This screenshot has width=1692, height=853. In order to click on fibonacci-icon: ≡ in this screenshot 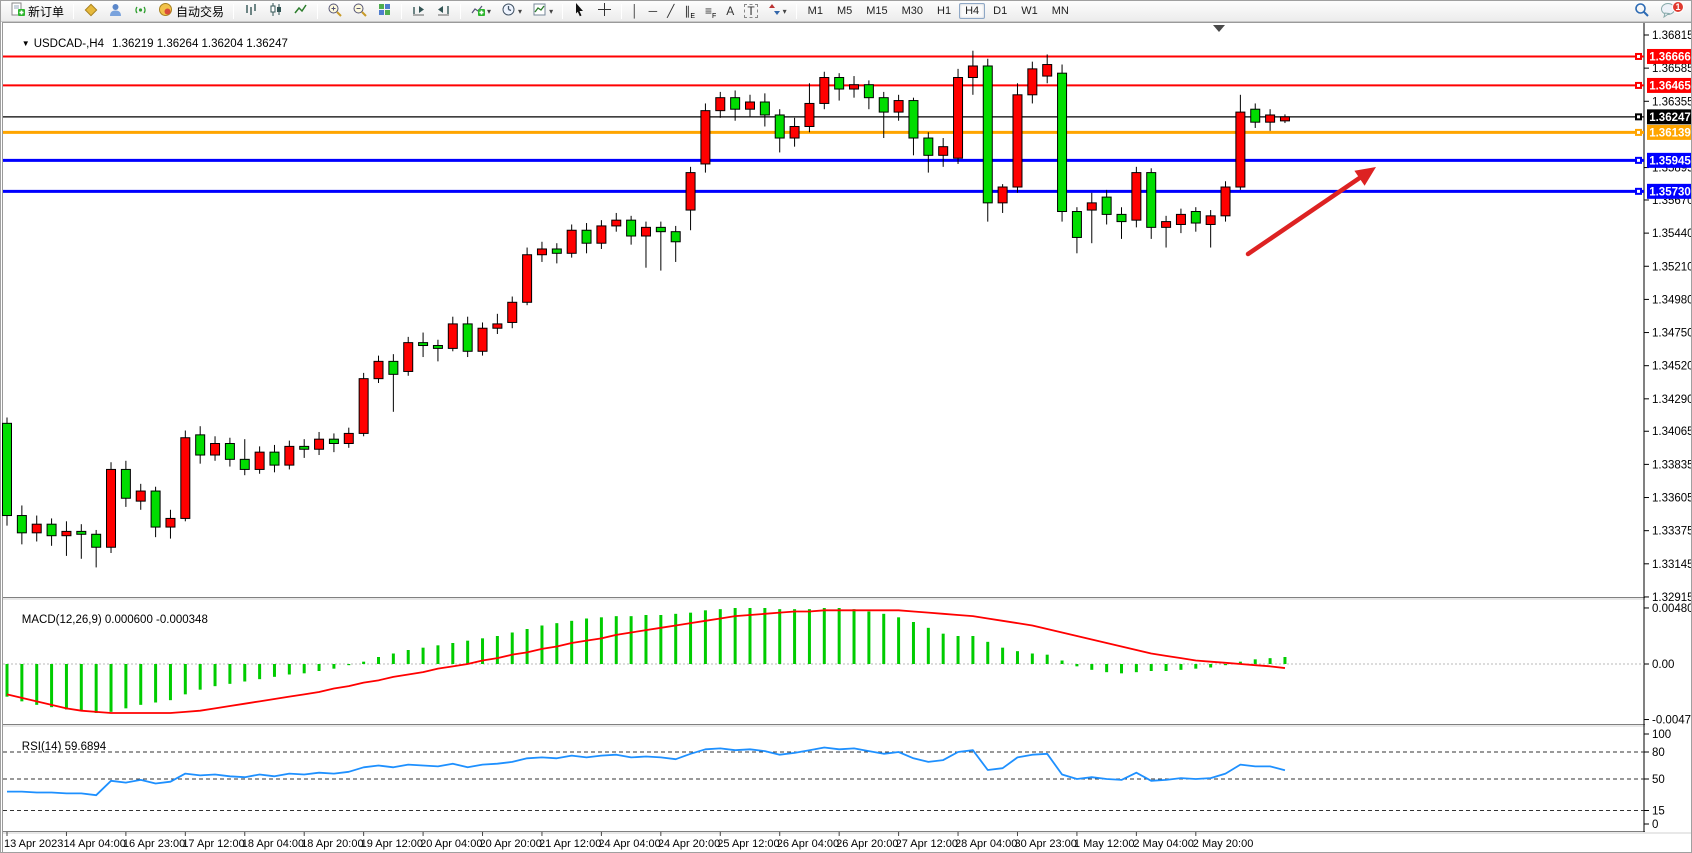, I will do `click(709, 11)`.